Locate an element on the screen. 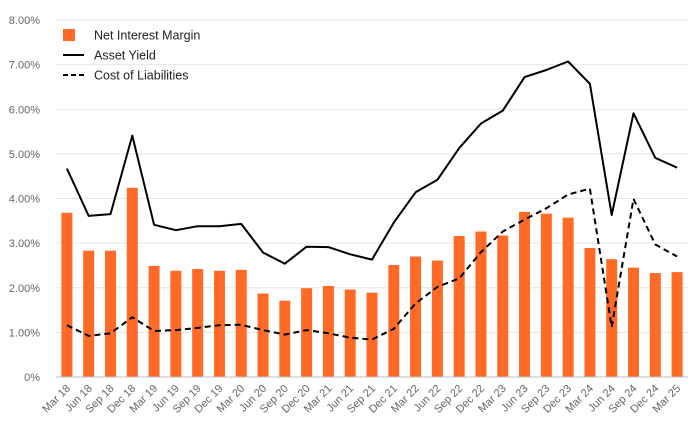 The width and height of the screenshot is (700, 433). y-tick-label: 6.00% is located at coordinates (24, 110).